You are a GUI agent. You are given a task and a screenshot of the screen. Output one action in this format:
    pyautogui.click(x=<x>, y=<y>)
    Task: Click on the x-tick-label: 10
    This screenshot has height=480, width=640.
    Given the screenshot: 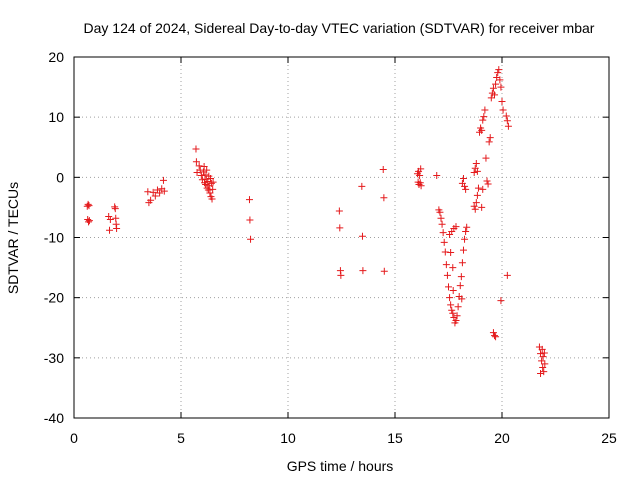 What is the action you would take?
    pyautogui.click(x=288, y=438)
    